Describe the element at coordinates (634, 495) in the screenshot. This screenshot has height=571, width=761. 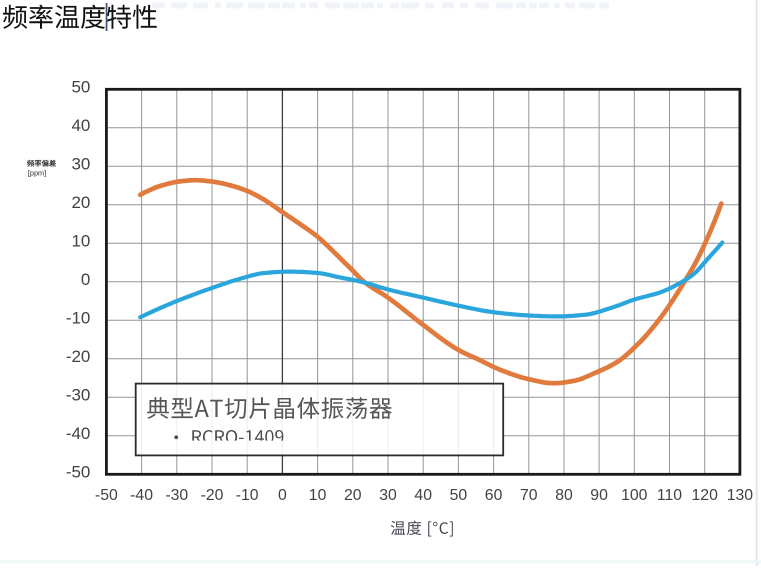
I see `svg-text: 100` at that location.